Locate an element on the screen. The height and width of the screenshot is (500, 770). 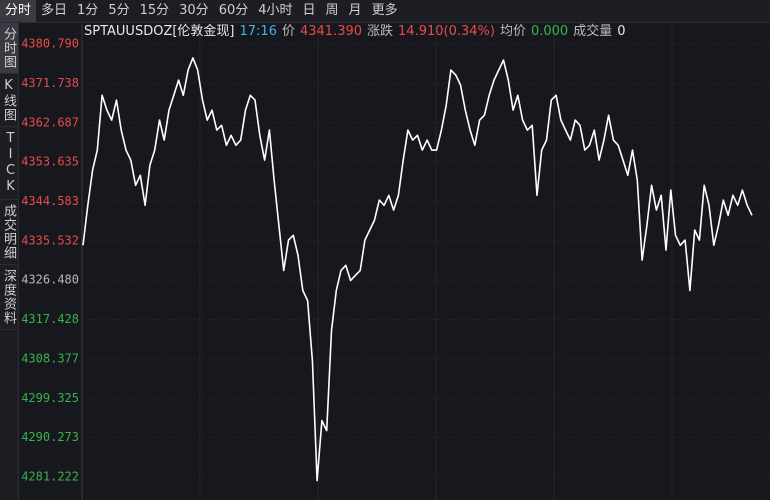
toolbar: 分时 多日 1分 5分 15分 30分 60分 4小时日周月更多 is located at coordinates (385, 11).